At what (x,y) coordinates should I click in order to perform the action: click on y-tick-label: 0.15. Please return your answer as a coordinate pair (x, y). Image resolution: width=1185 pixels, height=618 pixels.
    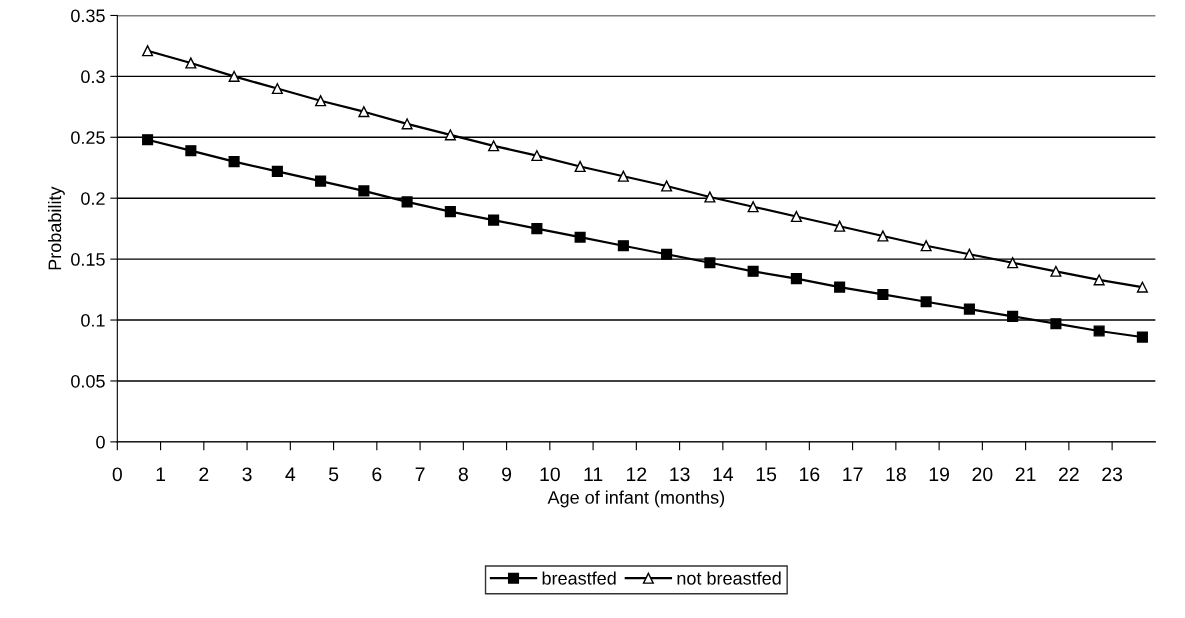
    Looking at the image, I should click on (88, 259).